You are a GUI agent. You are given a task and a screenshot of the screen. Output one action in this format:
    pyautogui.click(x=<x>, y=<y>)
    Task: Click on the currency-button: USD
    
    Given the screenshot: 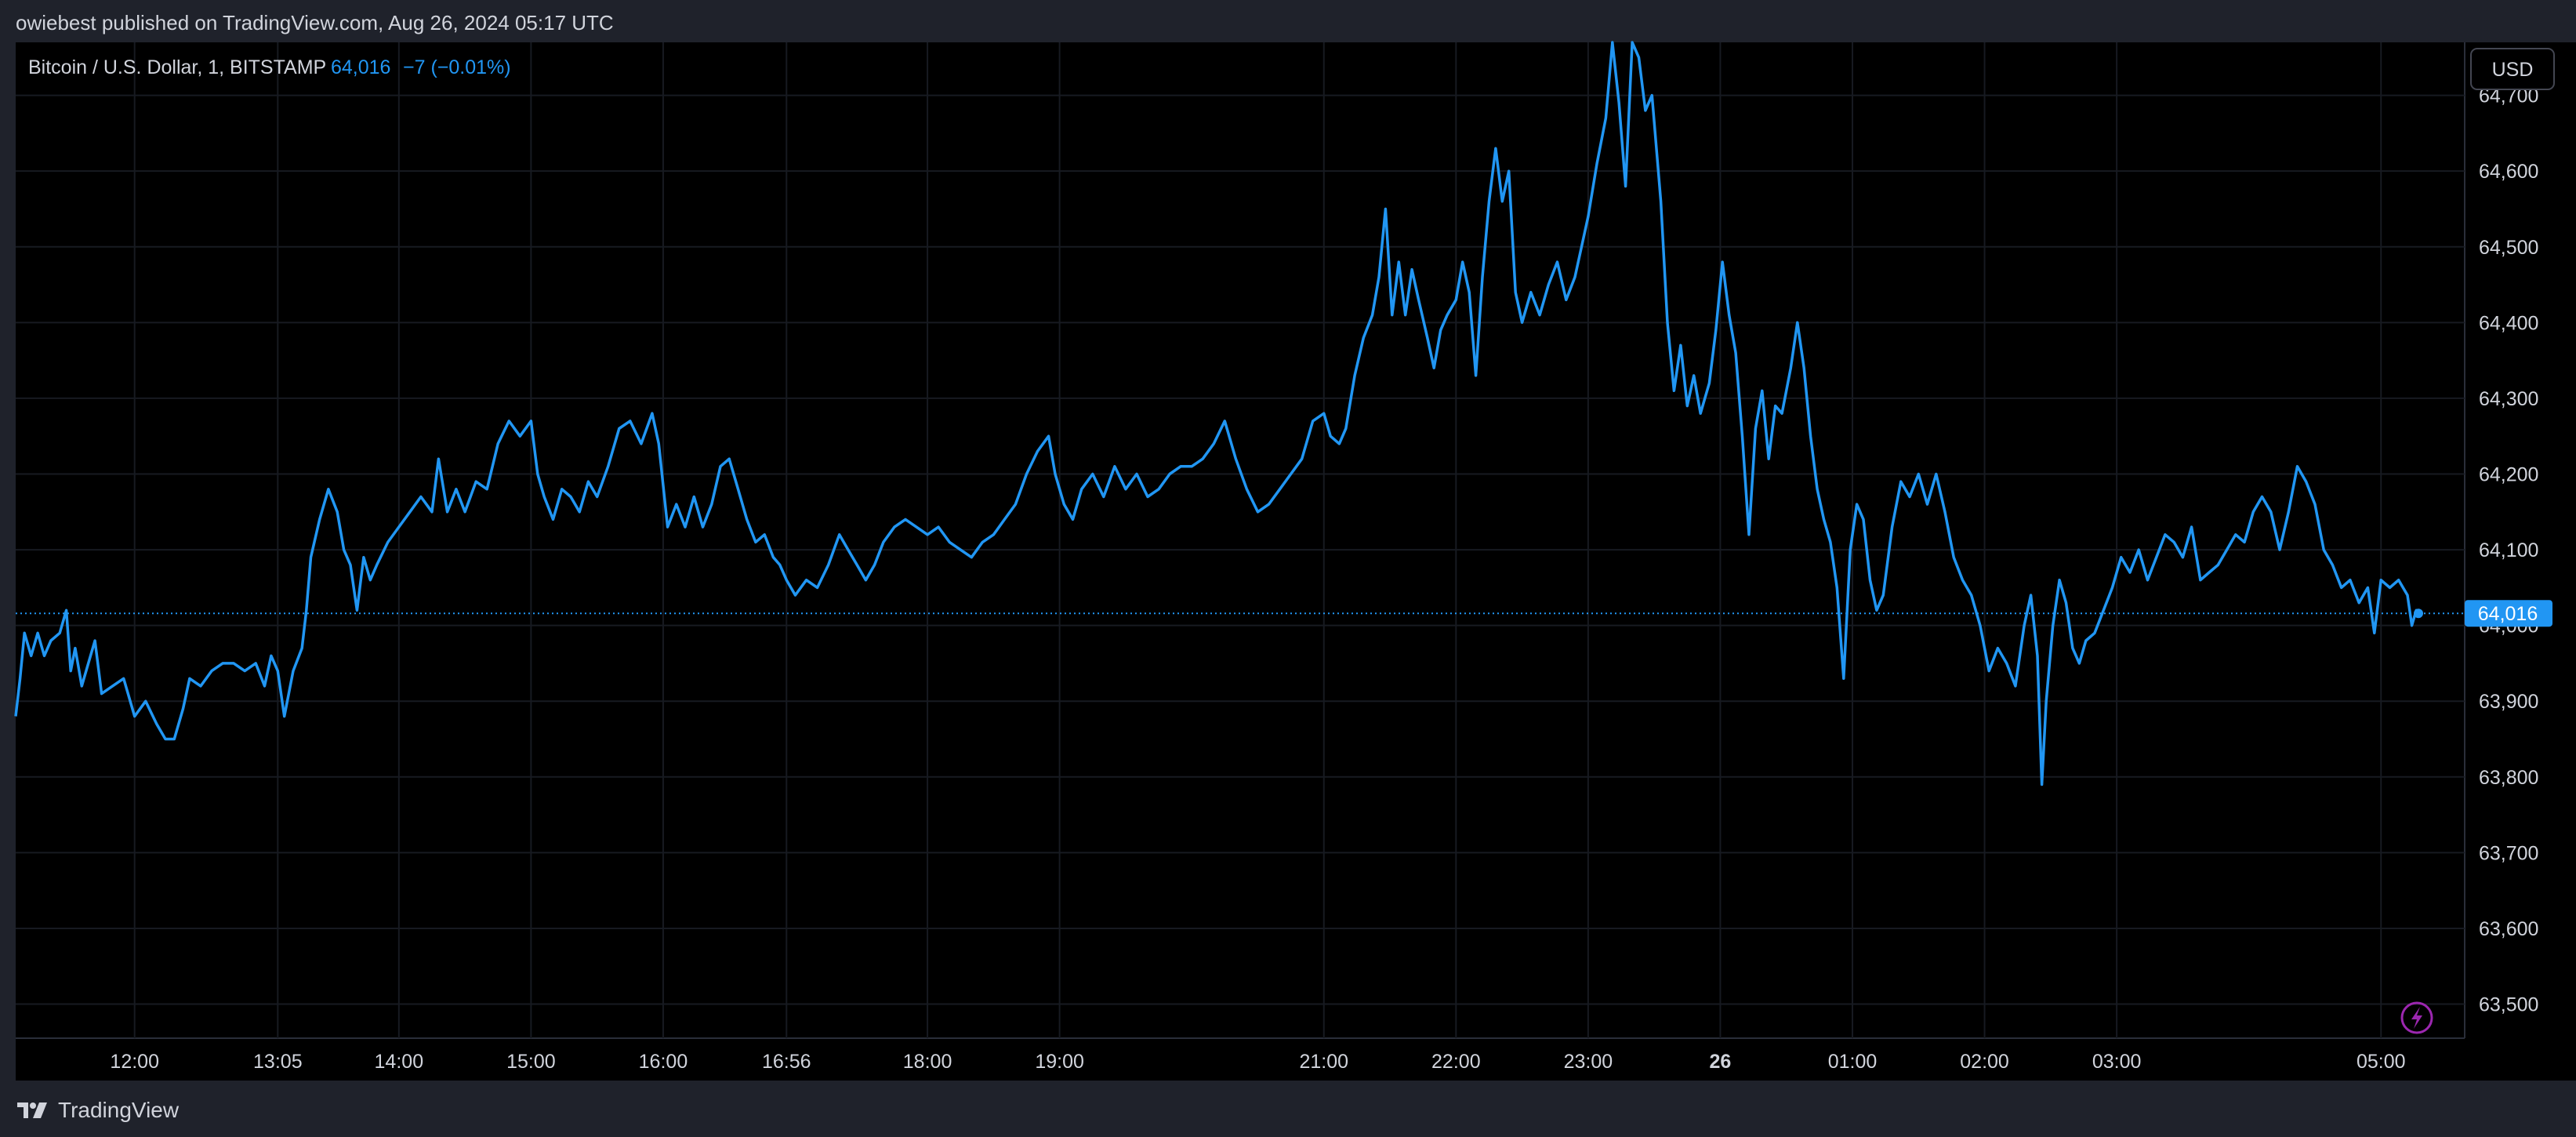 What is the action you would take?
    pyautogui.click(x=2513, y=69)
    